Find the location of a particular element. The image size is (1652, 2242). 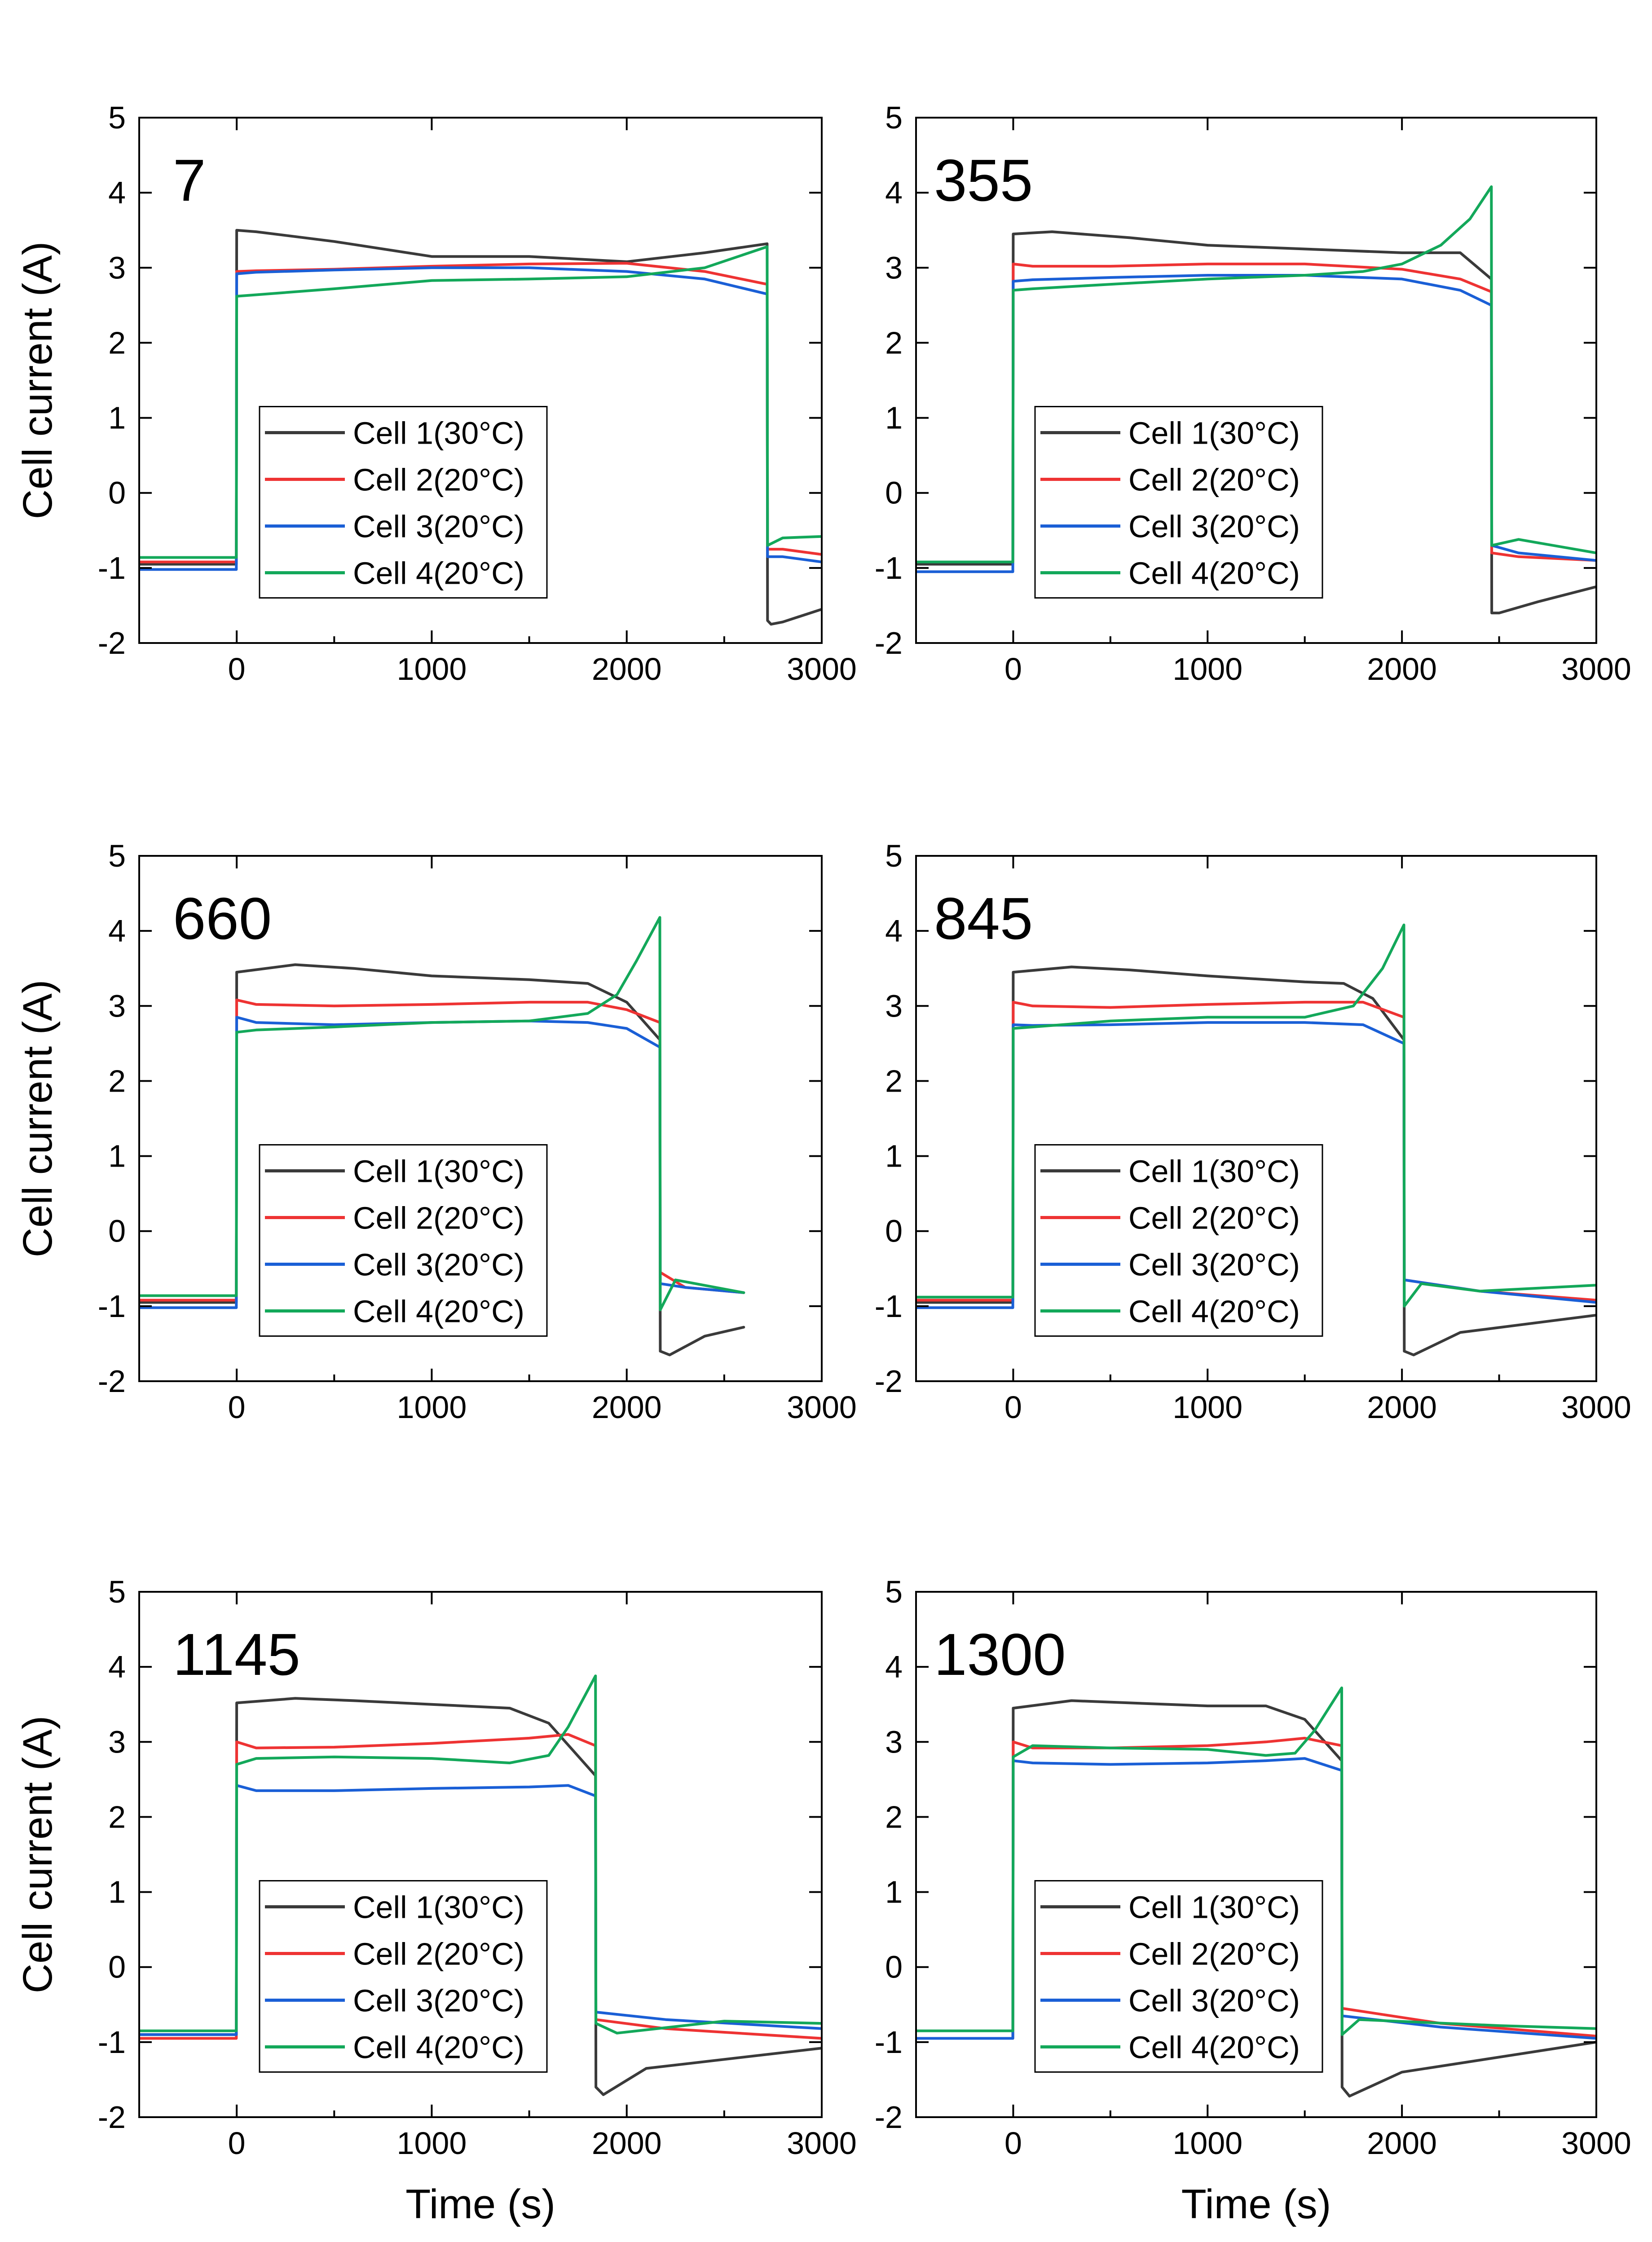

x-axis-title: Time (s) is located at coordinates (480, 2204).